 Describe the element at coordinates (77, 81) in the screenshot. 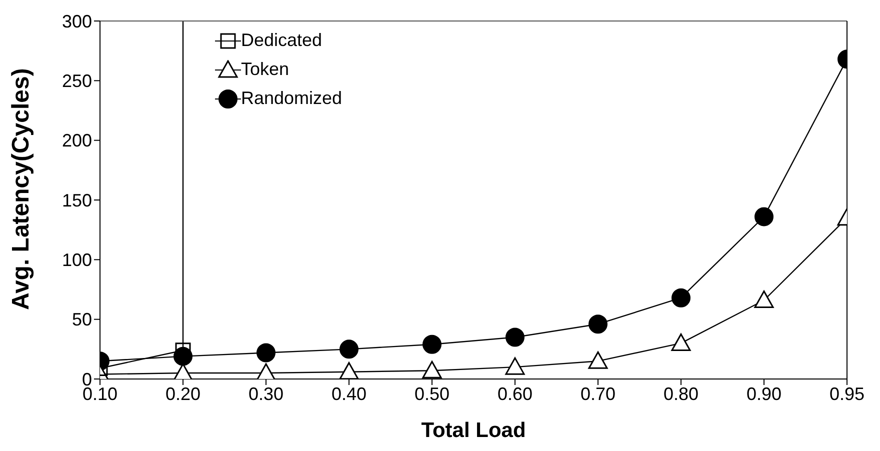

I see `y-tick-label: 250` at that location.